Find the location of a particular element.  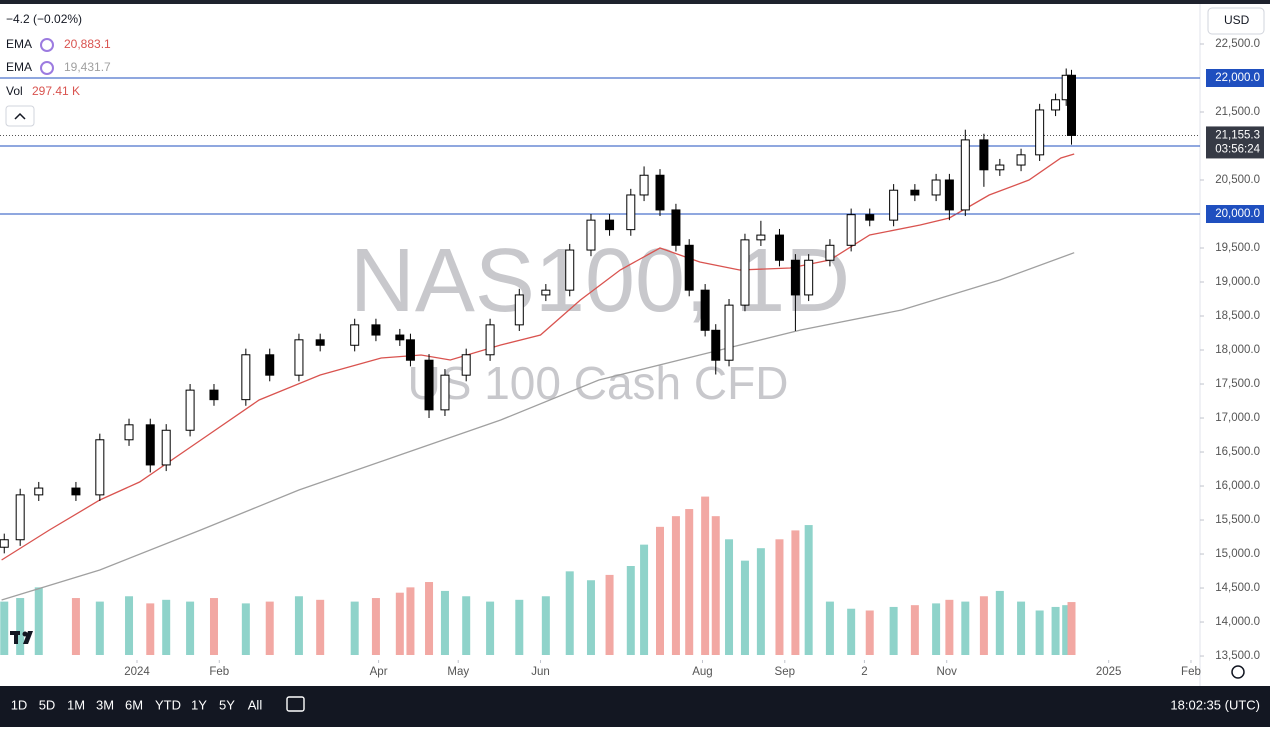

watermark-subtitle: US 100 Cash CFD is located at coordinates (598, 383).